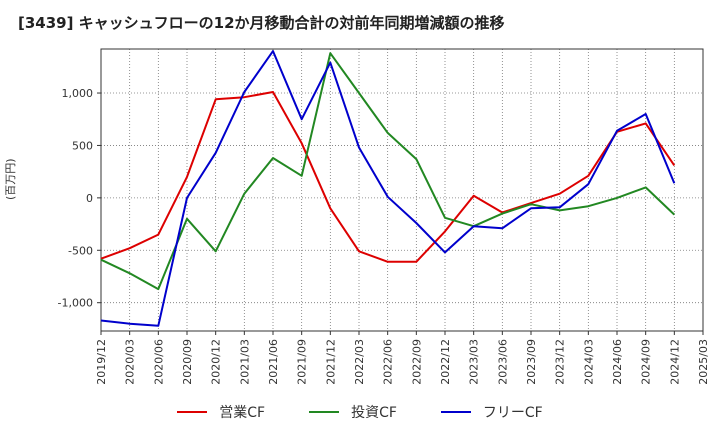  I want to click on y-tick-label: -1,000, so click(75, 303).